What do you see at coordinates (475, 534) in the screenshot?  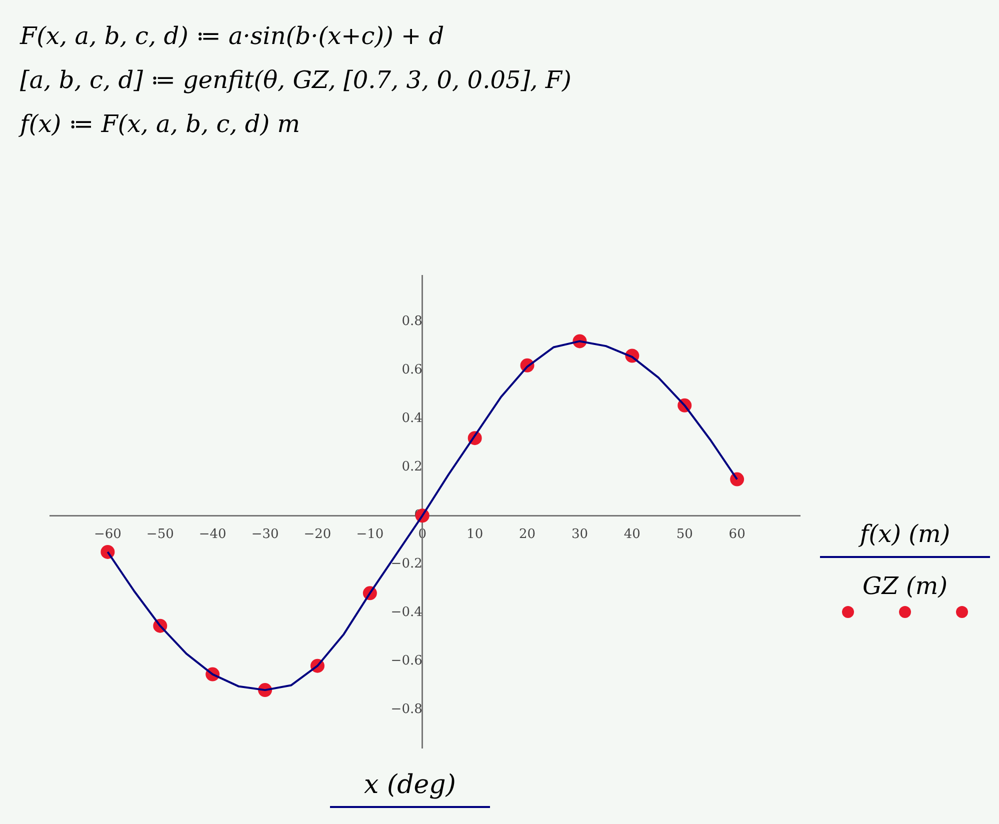 I see `x-tick-label: 10` at bounding box center [475, 534].